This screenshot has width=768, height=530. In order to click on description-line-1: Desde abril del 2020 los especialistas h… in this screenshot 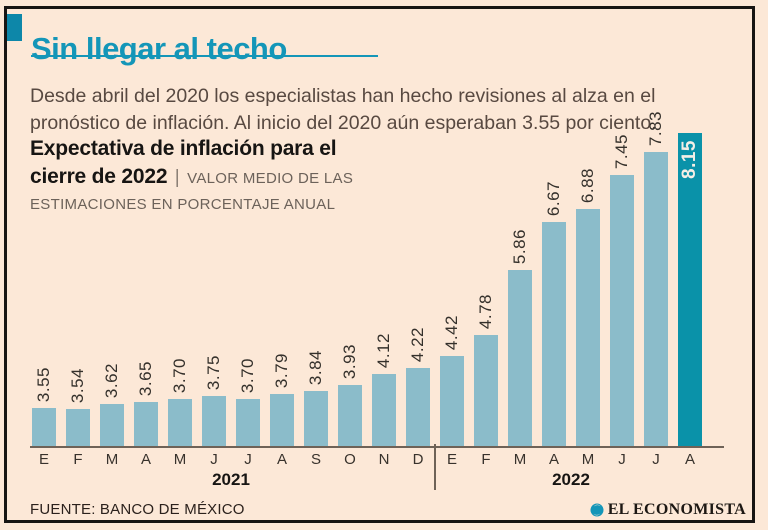, I will do `click(343, 95)`.